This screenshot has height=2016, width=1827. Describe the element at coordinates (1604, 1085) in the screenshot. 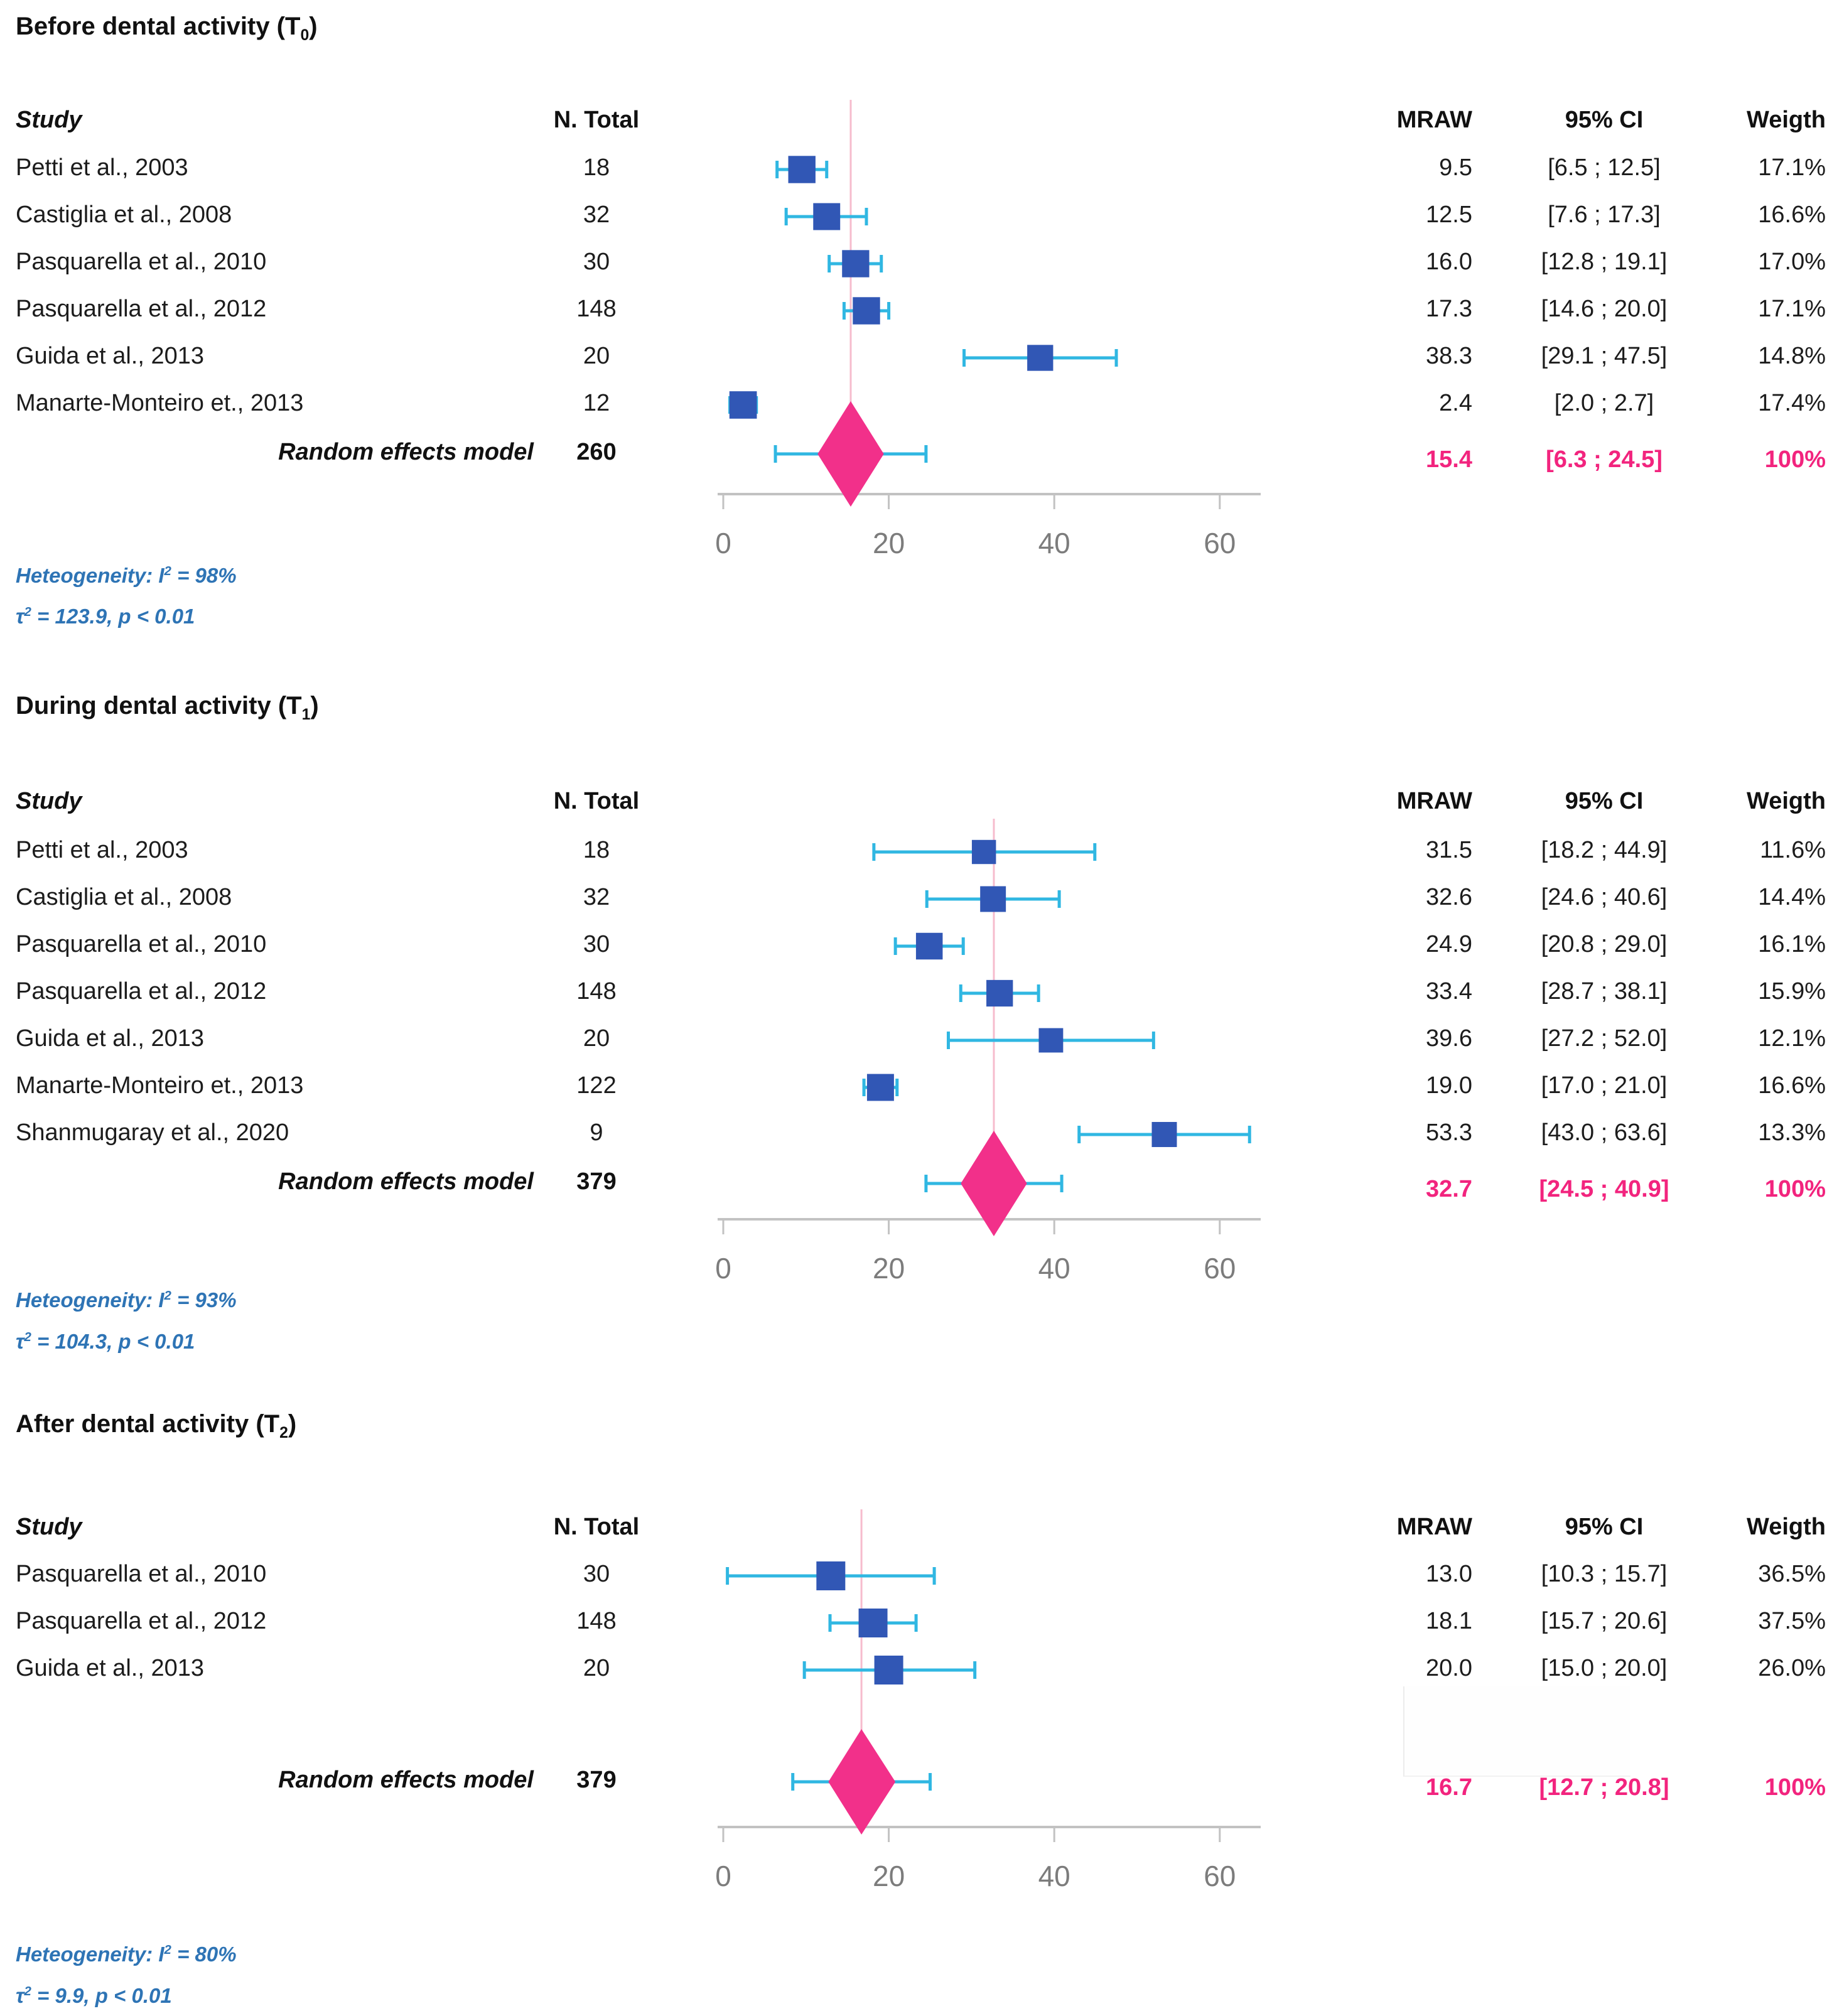

I see `study-ci: [17.0 ; 21.0]` at that location.